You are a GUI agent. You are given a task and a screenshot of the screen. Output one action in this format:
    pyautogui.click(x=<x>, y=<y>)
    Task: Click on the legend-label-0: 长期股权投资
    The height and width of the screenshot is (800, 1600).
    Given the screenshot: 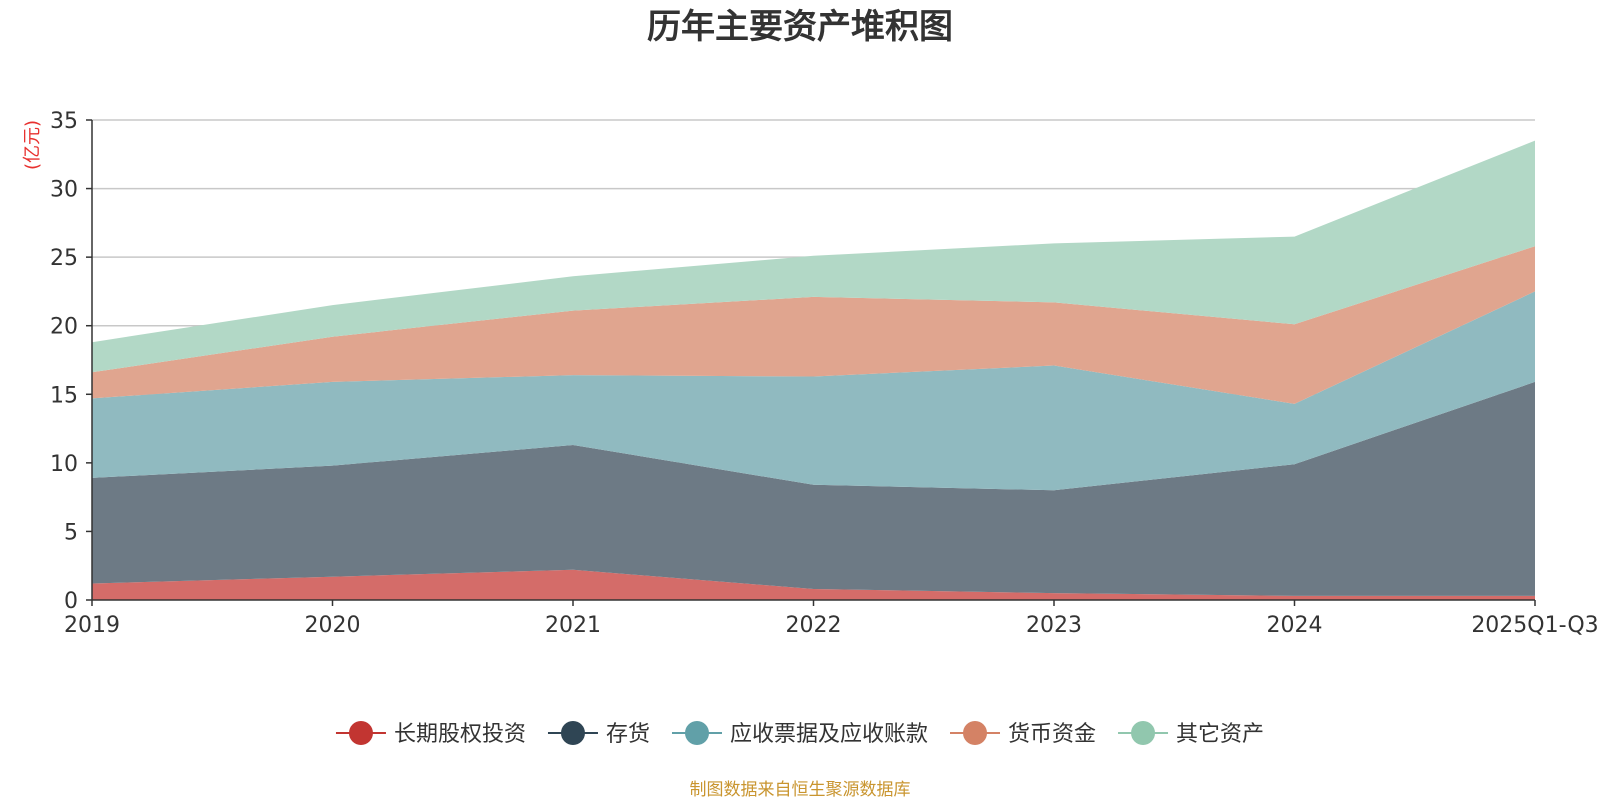 What is the action you would take?
    pyautogui.click(x=460, y=734)
    